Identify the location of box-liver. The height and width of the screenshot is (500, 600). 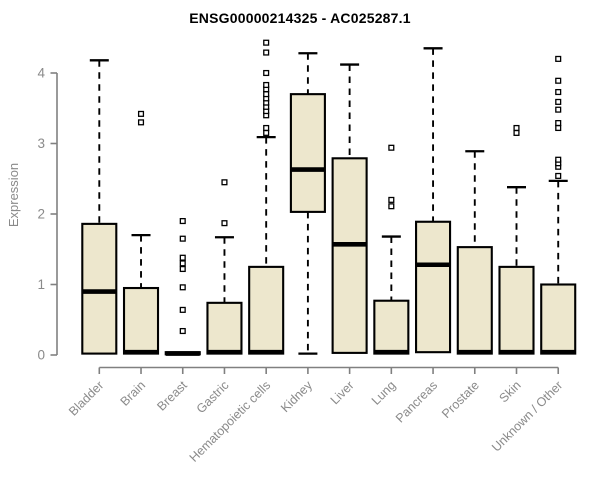
(349, 208).